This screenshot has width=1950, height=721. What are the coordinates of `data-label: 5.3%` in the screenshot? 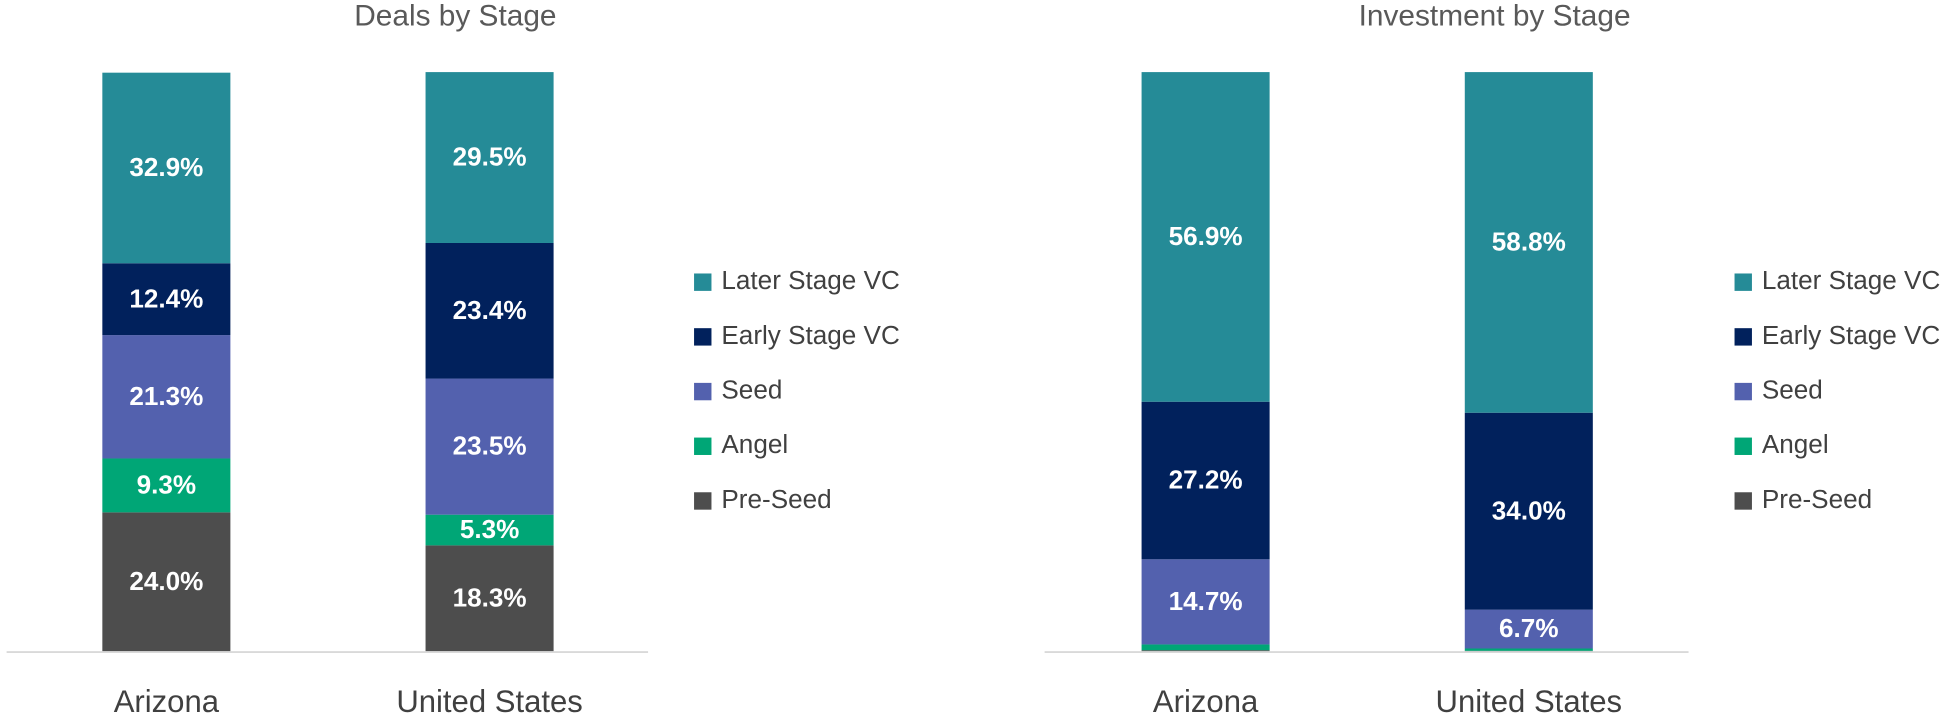 It's located at (489, 529).